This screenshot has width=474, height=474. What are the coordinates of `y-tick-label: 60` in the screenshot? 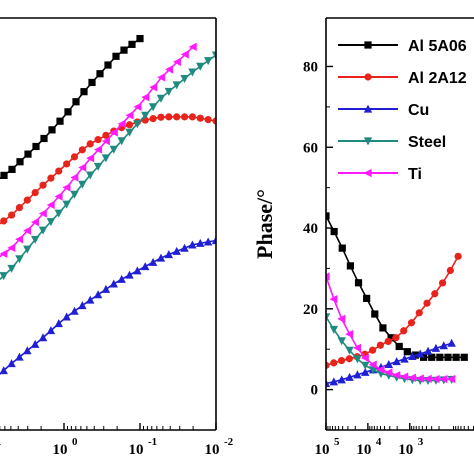 It's located at (310, 148).